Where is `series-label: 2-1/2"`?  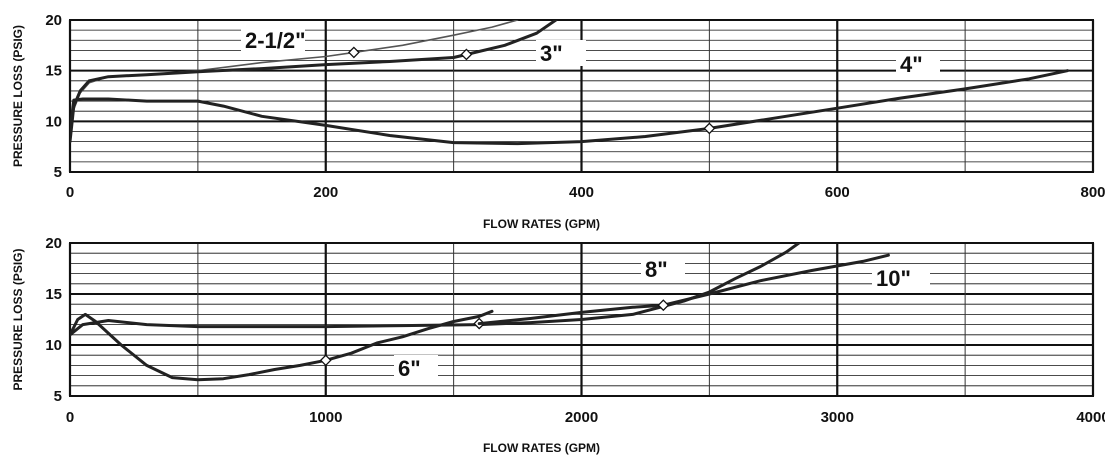
series-label: 2-1/2" is located at coordinates (275, 40).